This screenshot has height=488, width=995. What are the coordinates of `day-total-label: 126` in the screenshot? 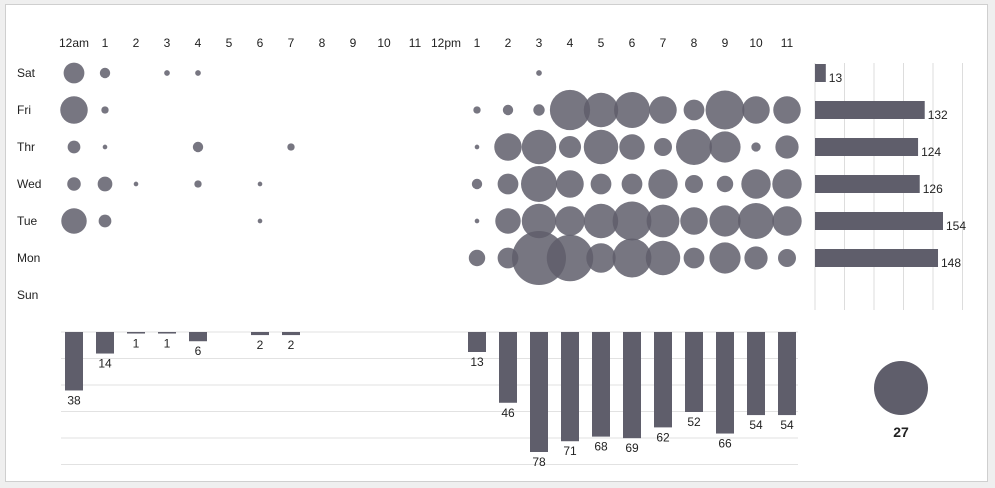 It's located at (933, 189).